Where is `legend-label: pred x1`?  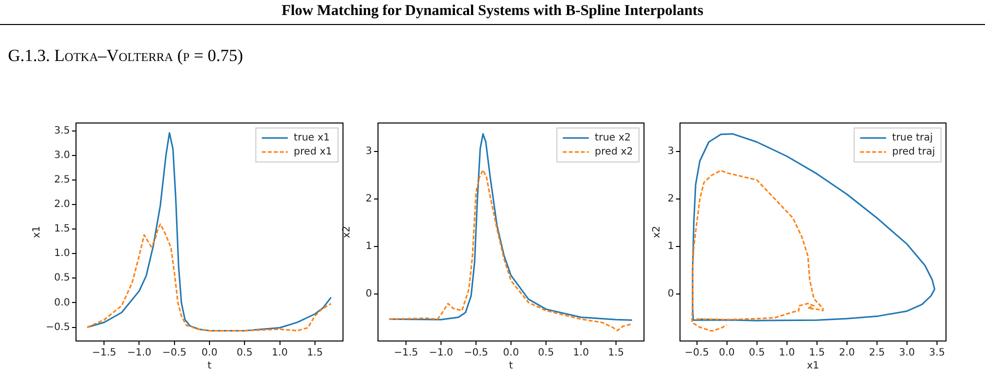 legend-label: pred x1 is located at coordinates (313, 152).